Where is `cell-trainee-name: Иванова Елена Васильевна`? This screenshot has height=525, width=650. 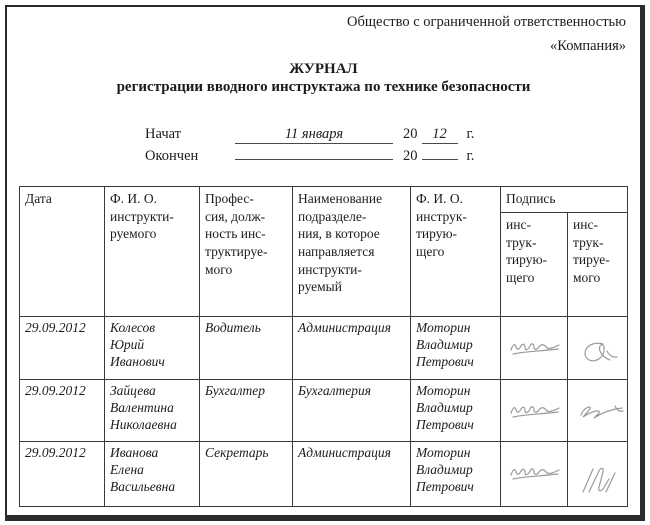 cell-trainee-name: Иванова Елена Васильевна is located at coordinates (152, 474).